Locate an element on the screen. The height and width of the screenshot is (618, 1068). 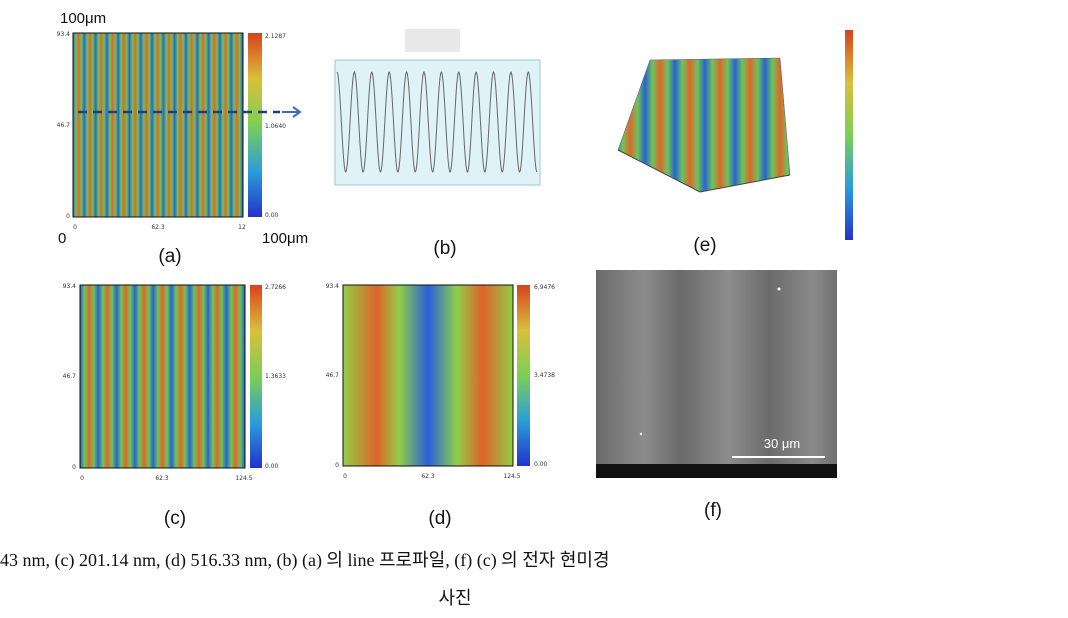
panel-f: 30 μm (f) is located at coordinates (716, 395).